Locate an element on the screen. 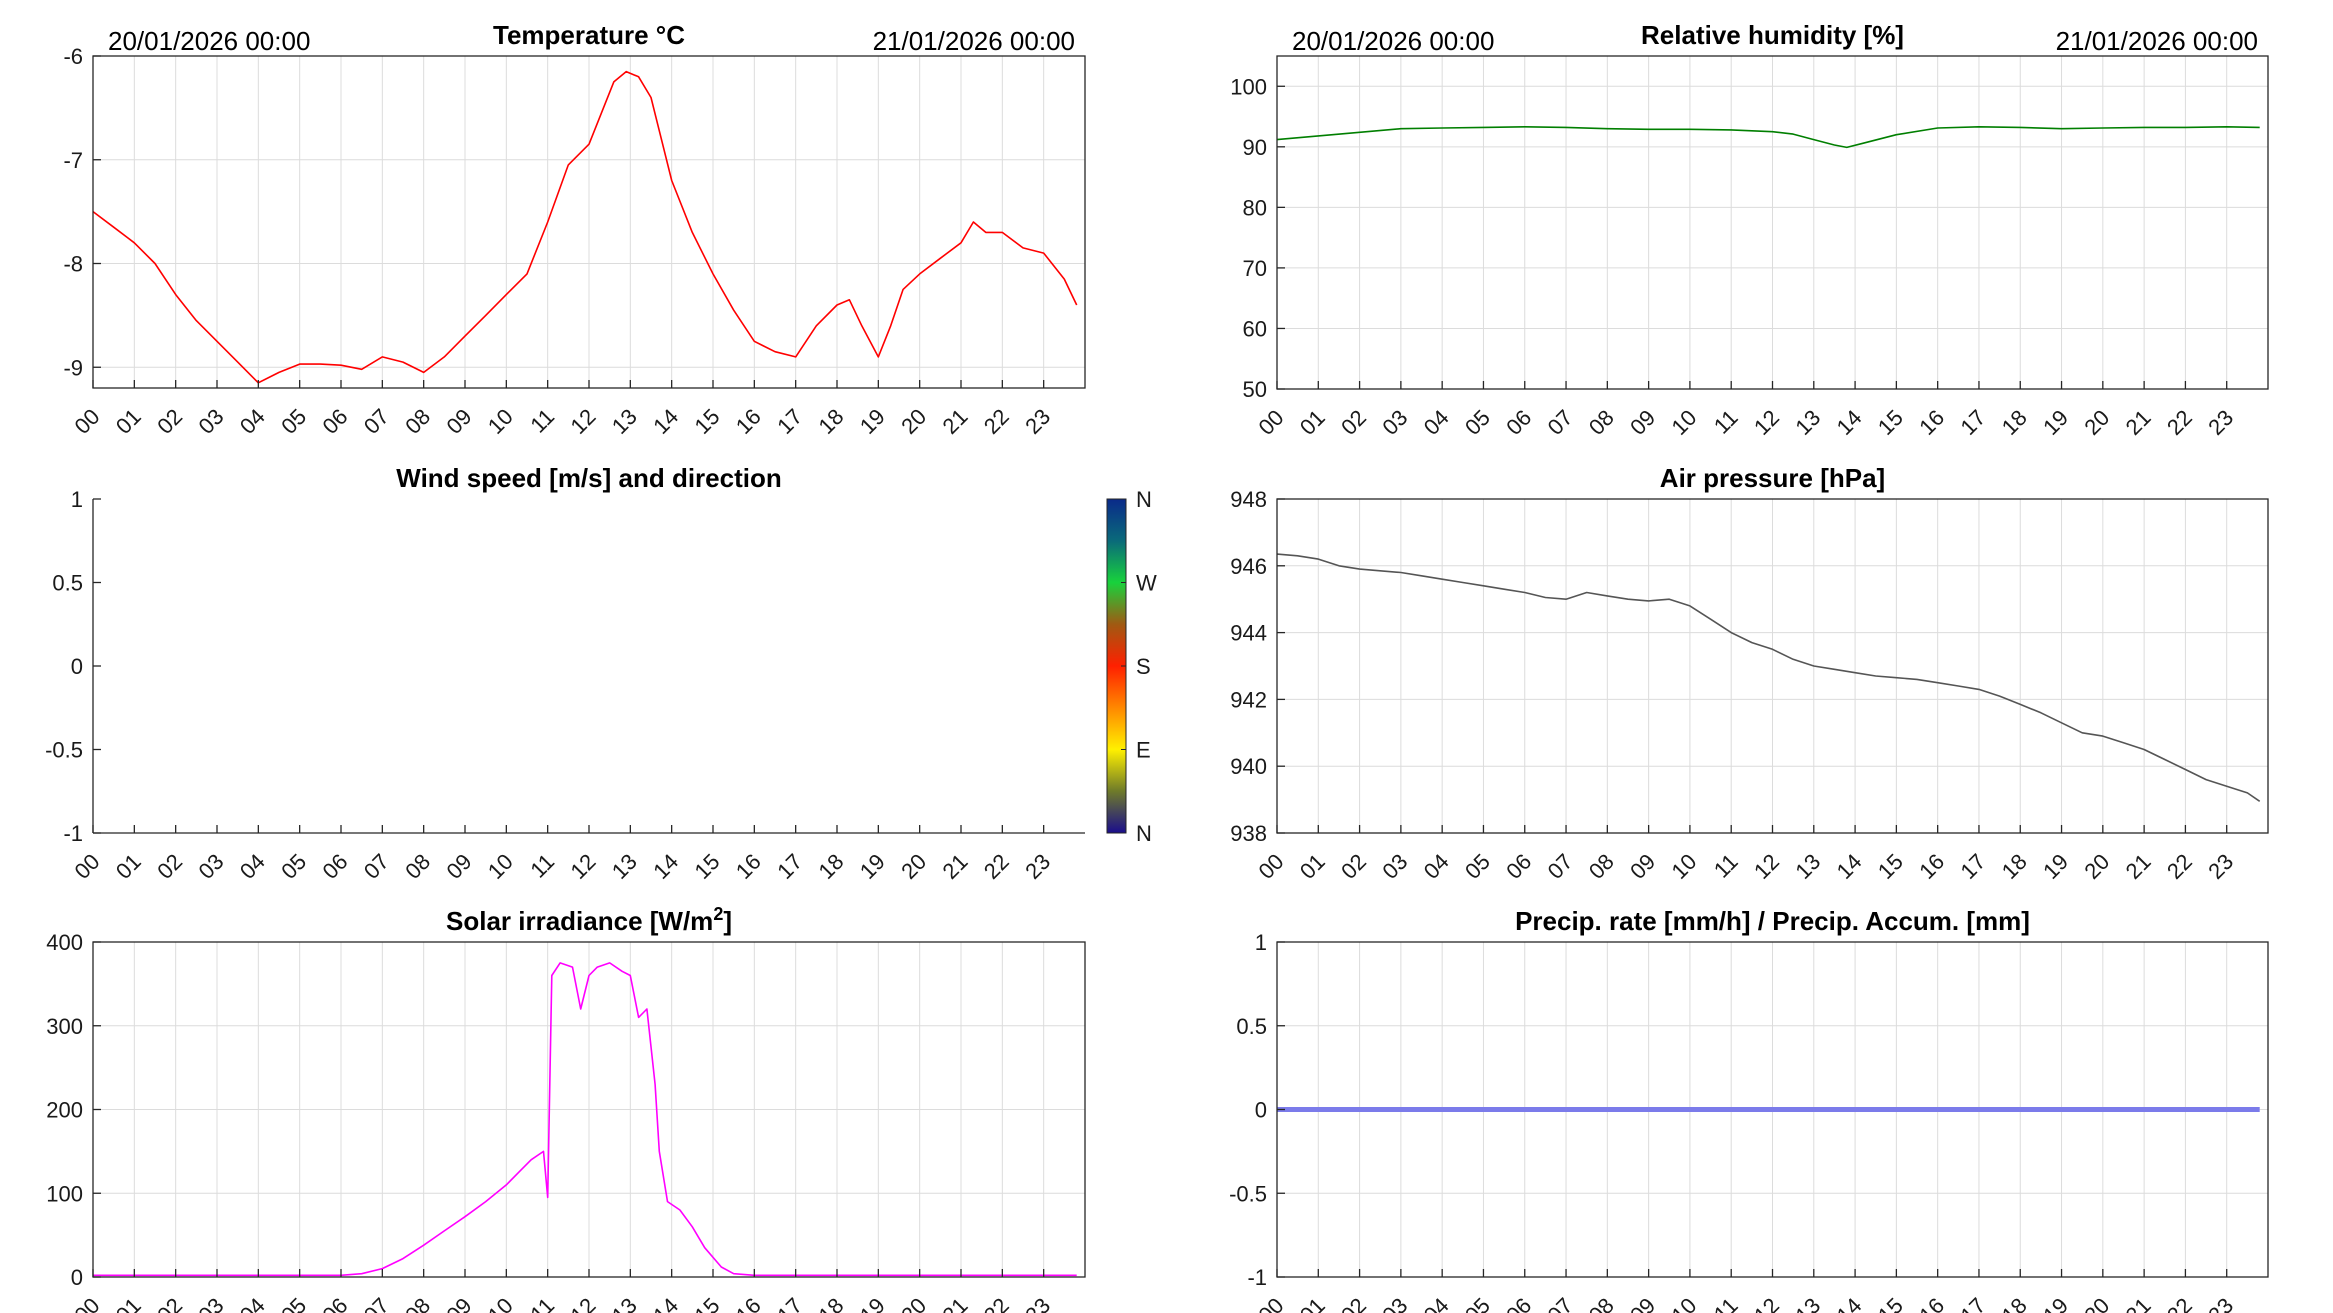  y-tick-label: 400 is located at coordinates (64, 942).